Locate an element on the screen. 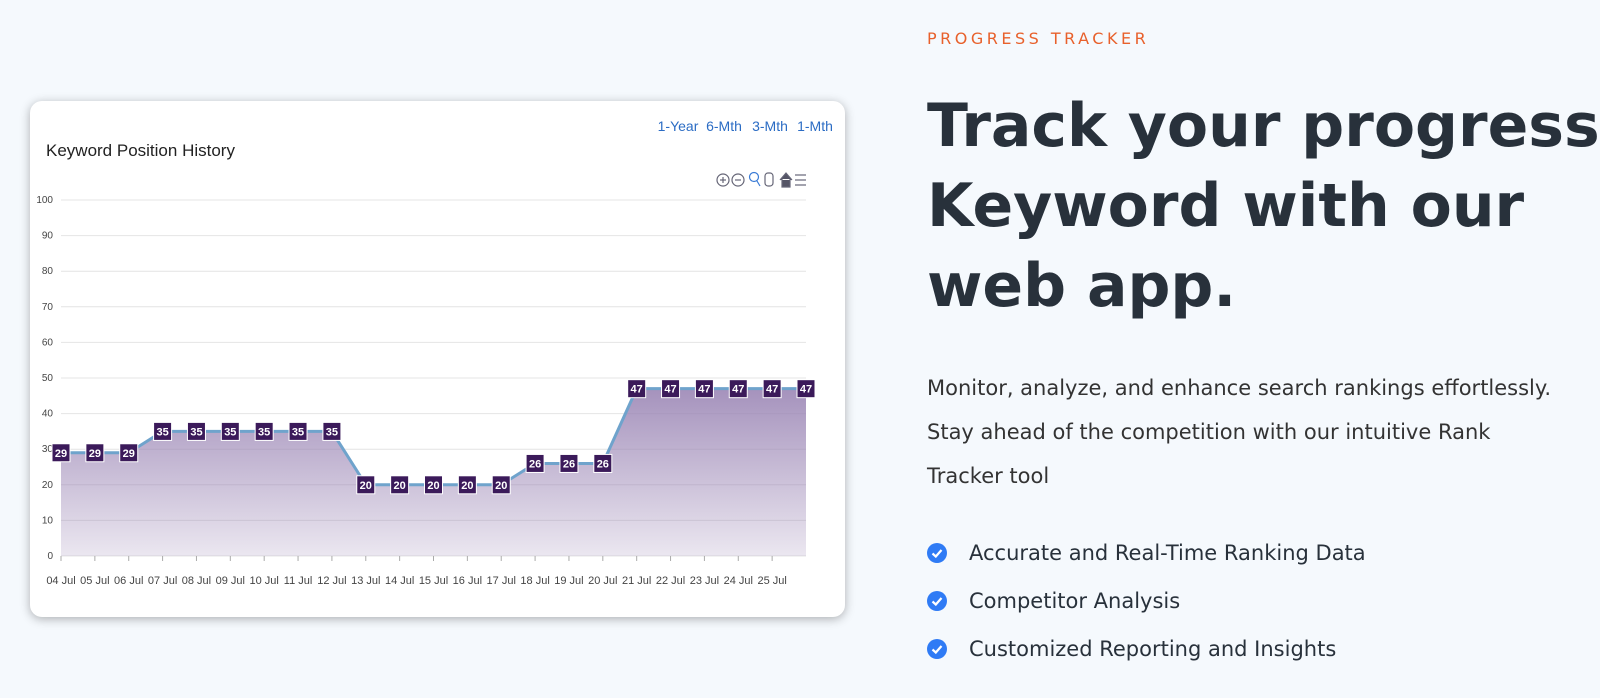 Image resolution: width=1600 pixels, height=698 pixels. range-button: 6-Mth is located at coordinates (724, 126).